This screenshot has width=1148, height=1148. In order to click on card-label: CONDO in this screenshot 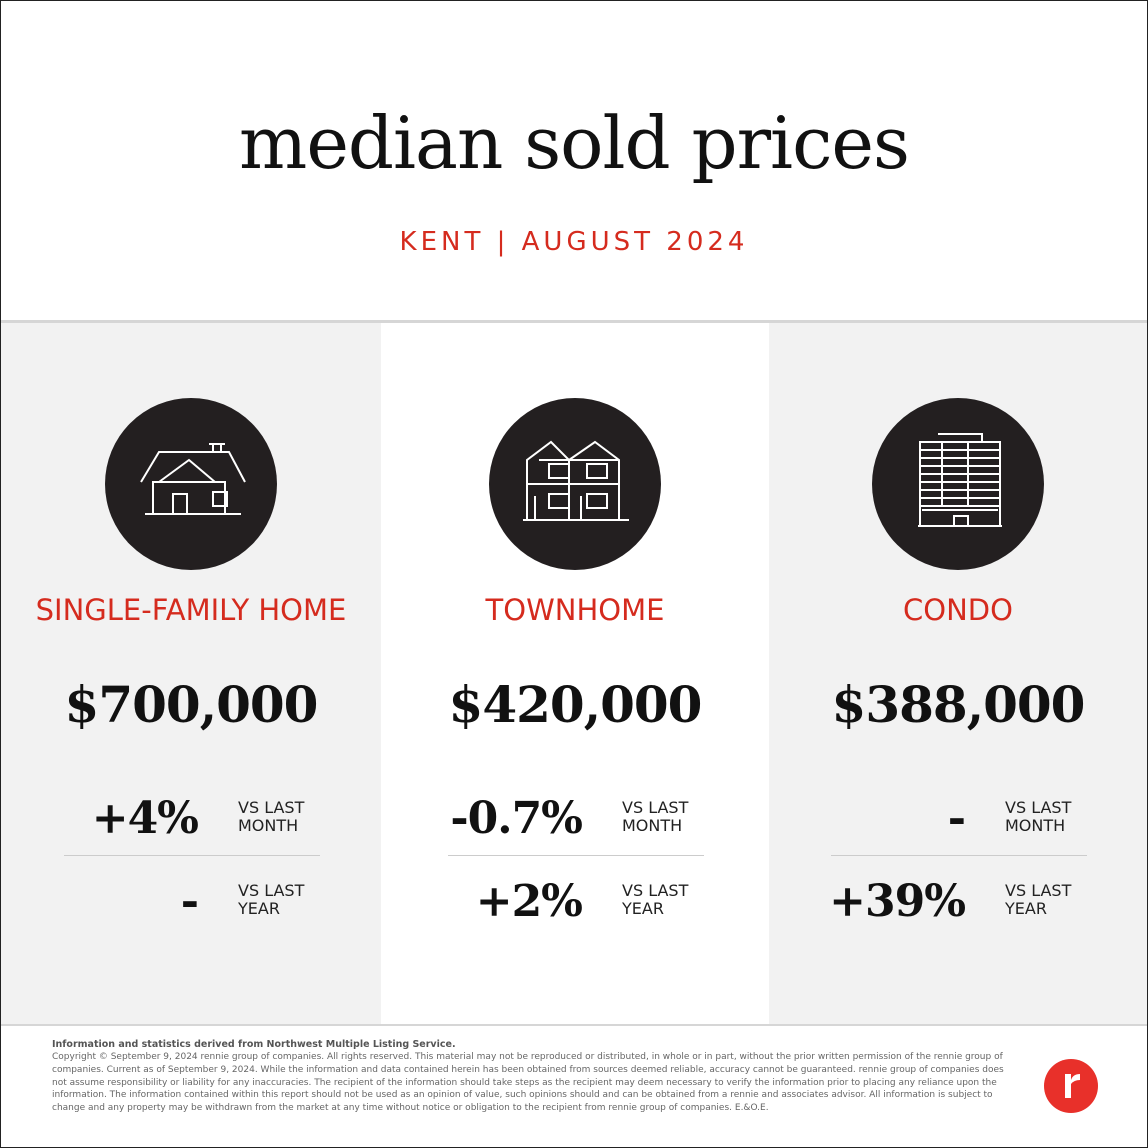, I will do `click(958, 610)`.